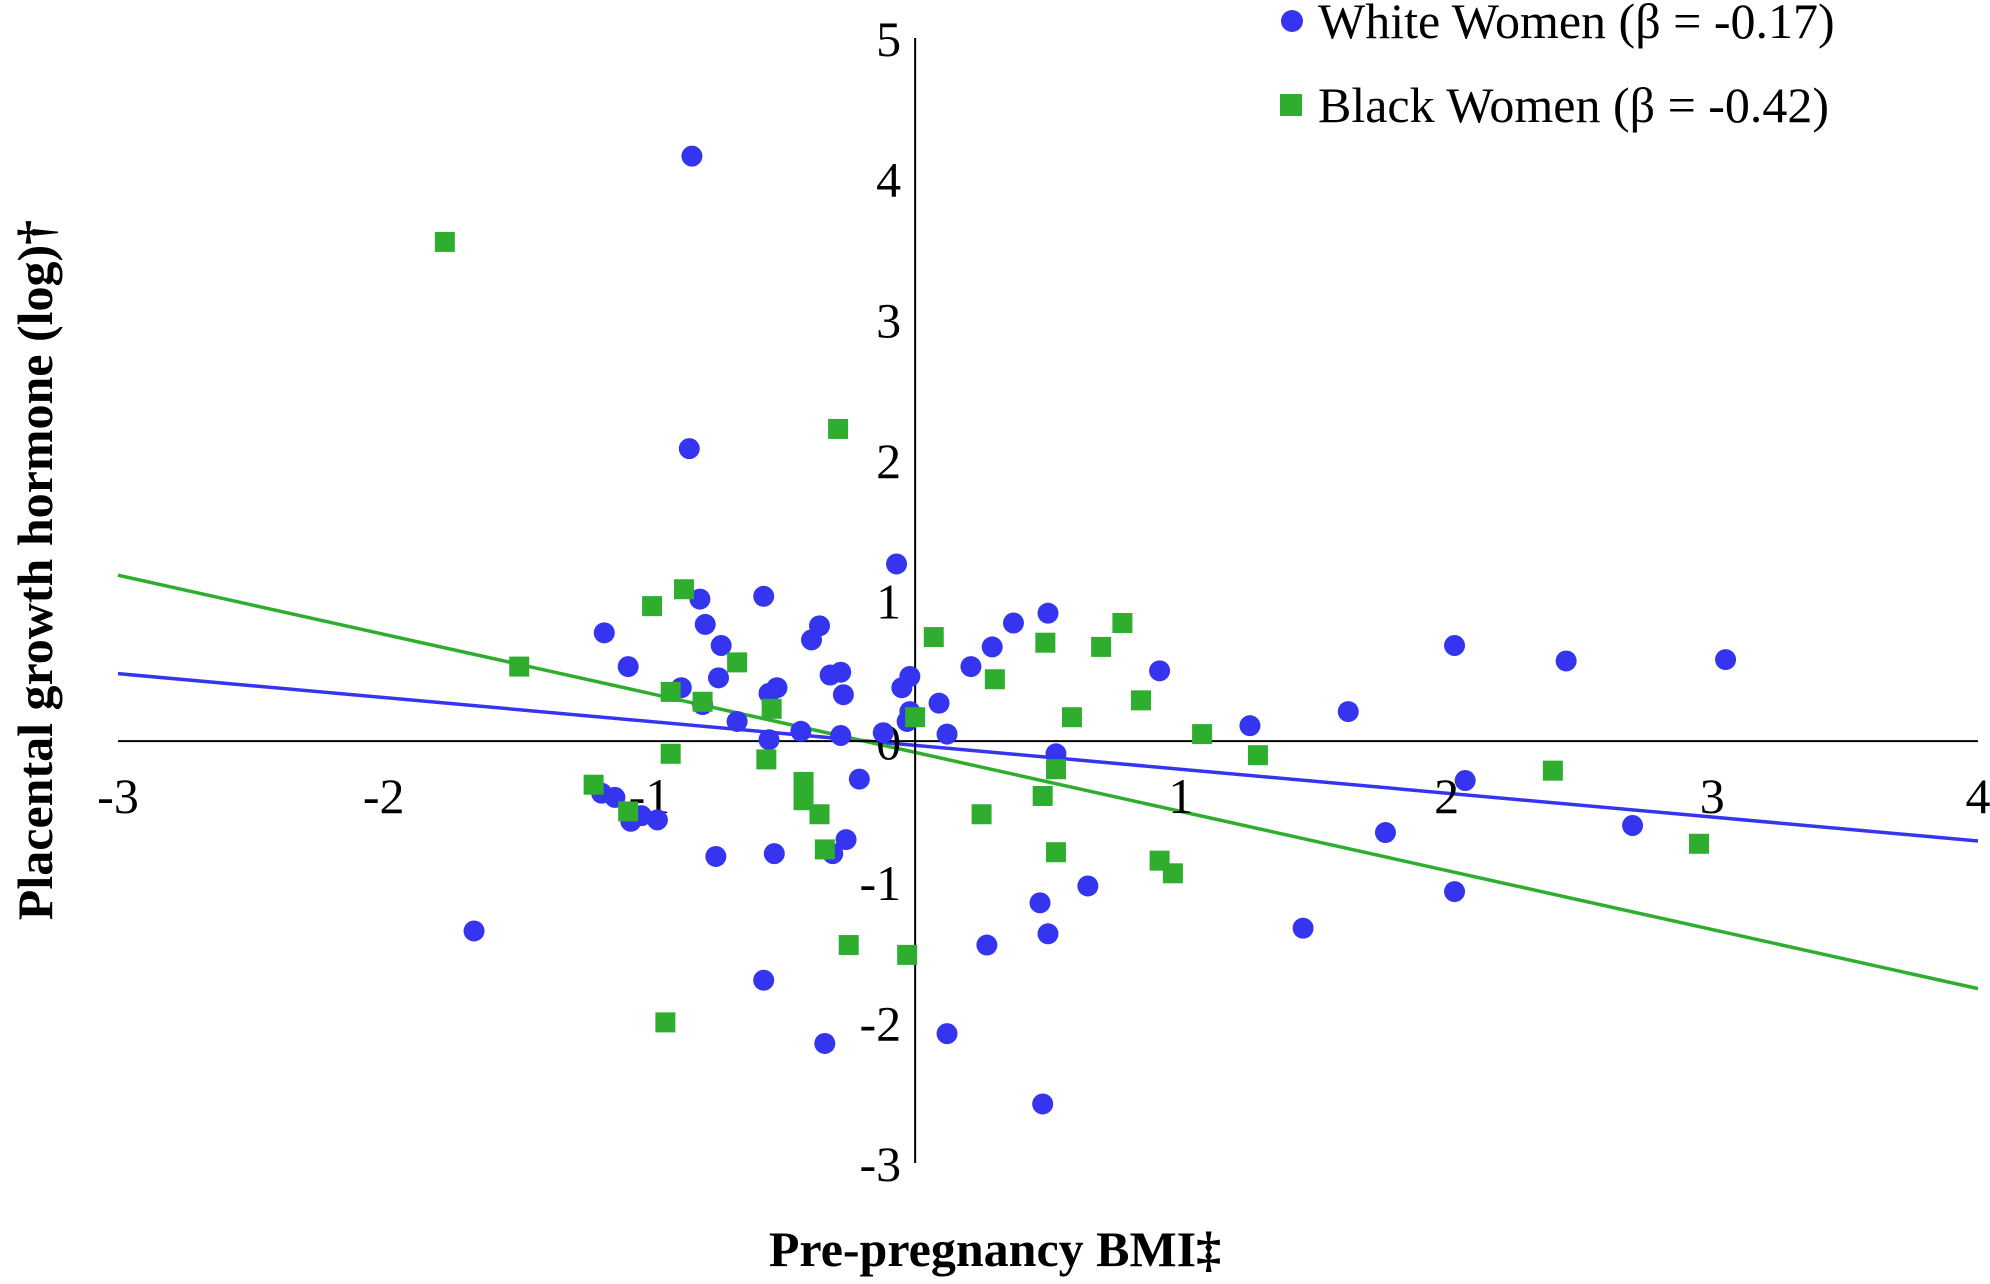 This screenshot has width=1990, height=1284. I want to click on y-tick-label: 3, so click(888, 320).